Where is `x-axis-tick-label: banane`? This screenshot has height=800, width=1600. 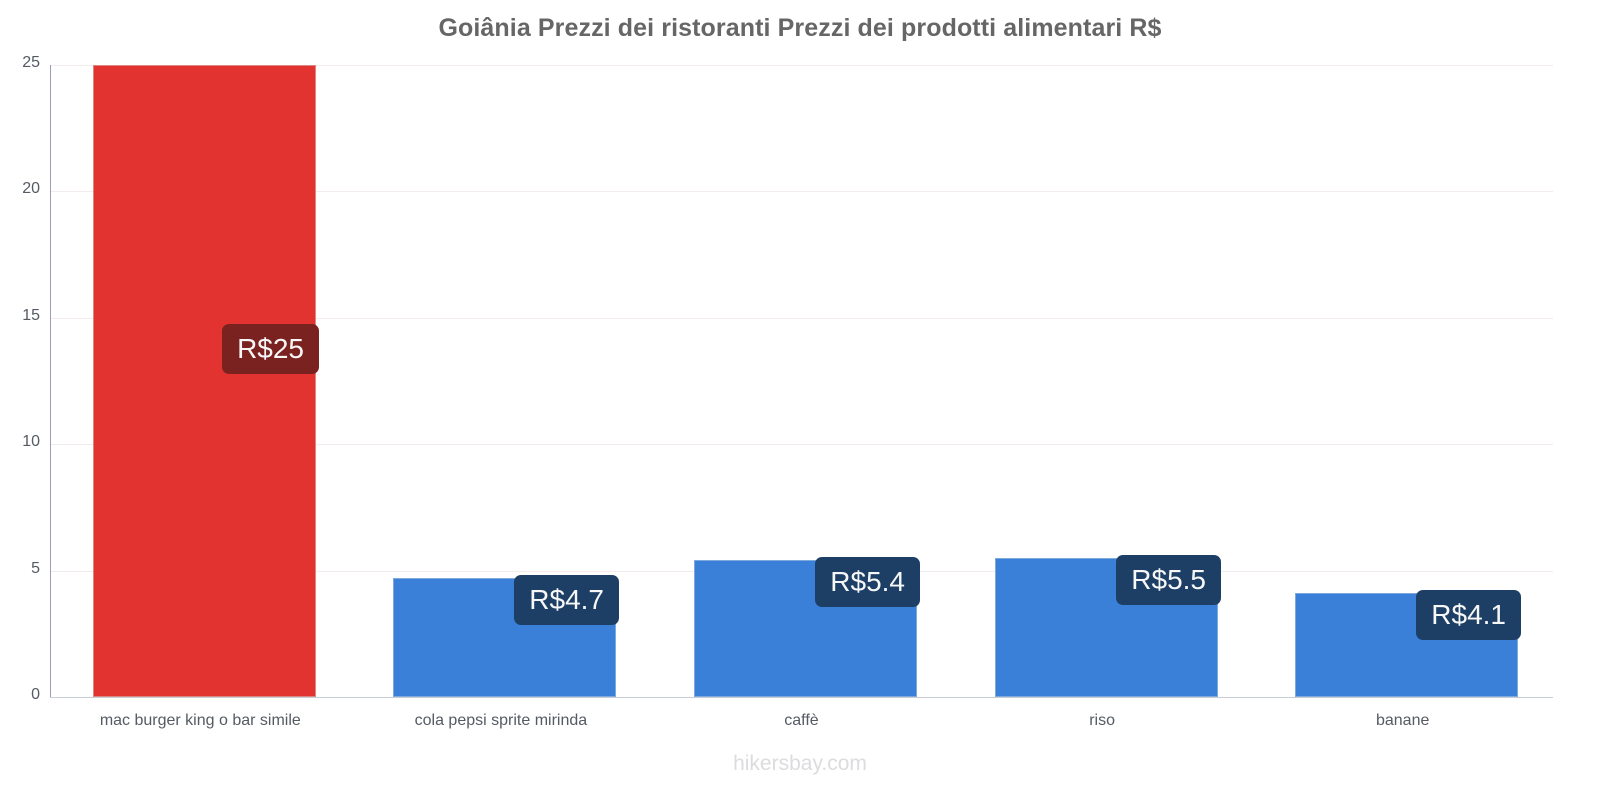
x-axis-tick-label: banane is located at coordinates (1402, 720).